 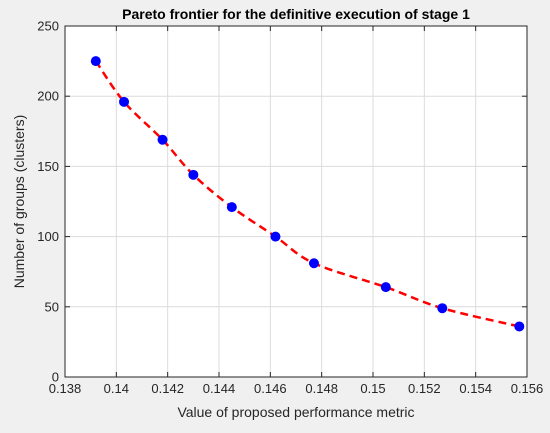 What do you see at coordinates (270, 388) in the screenshot?
I see `x-tick-label: 0.146` at bounding box center [270, 388].